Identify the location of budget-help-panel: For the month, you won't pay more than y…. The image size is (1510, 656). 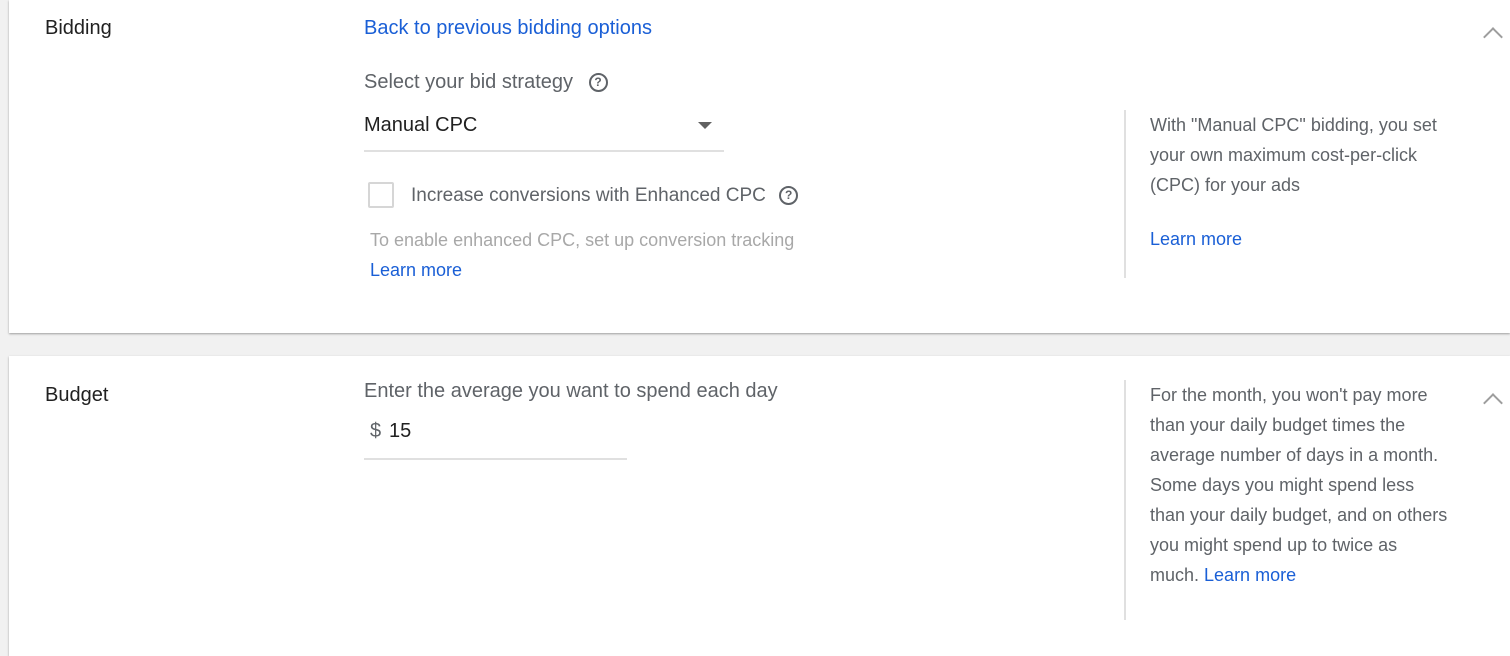
(1287, 500).